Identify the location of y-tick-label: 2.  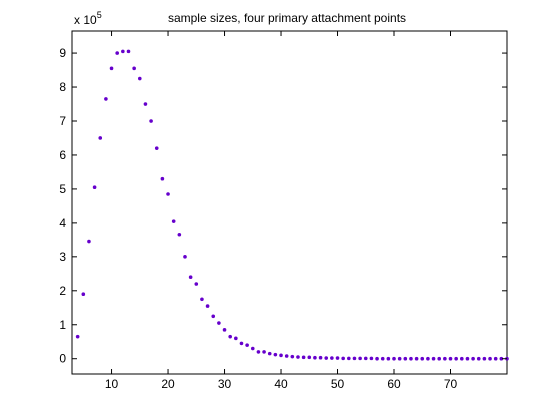
(62, 291).